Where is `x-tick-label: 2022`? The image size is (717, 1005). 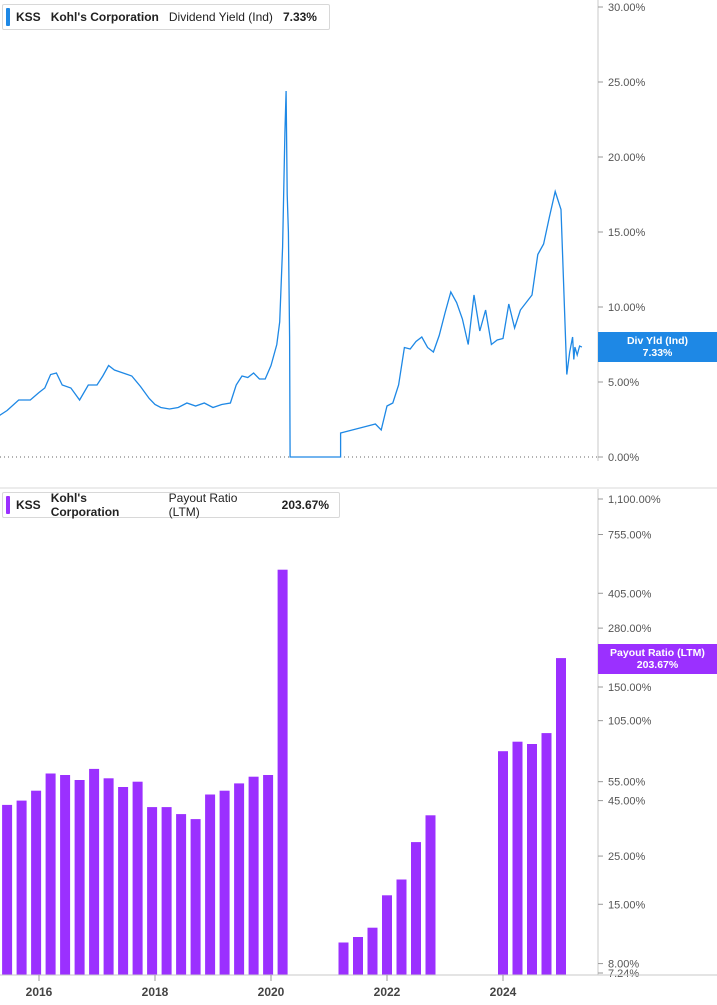 x-tick-label: 2022 is located at coordinates (387, 992).